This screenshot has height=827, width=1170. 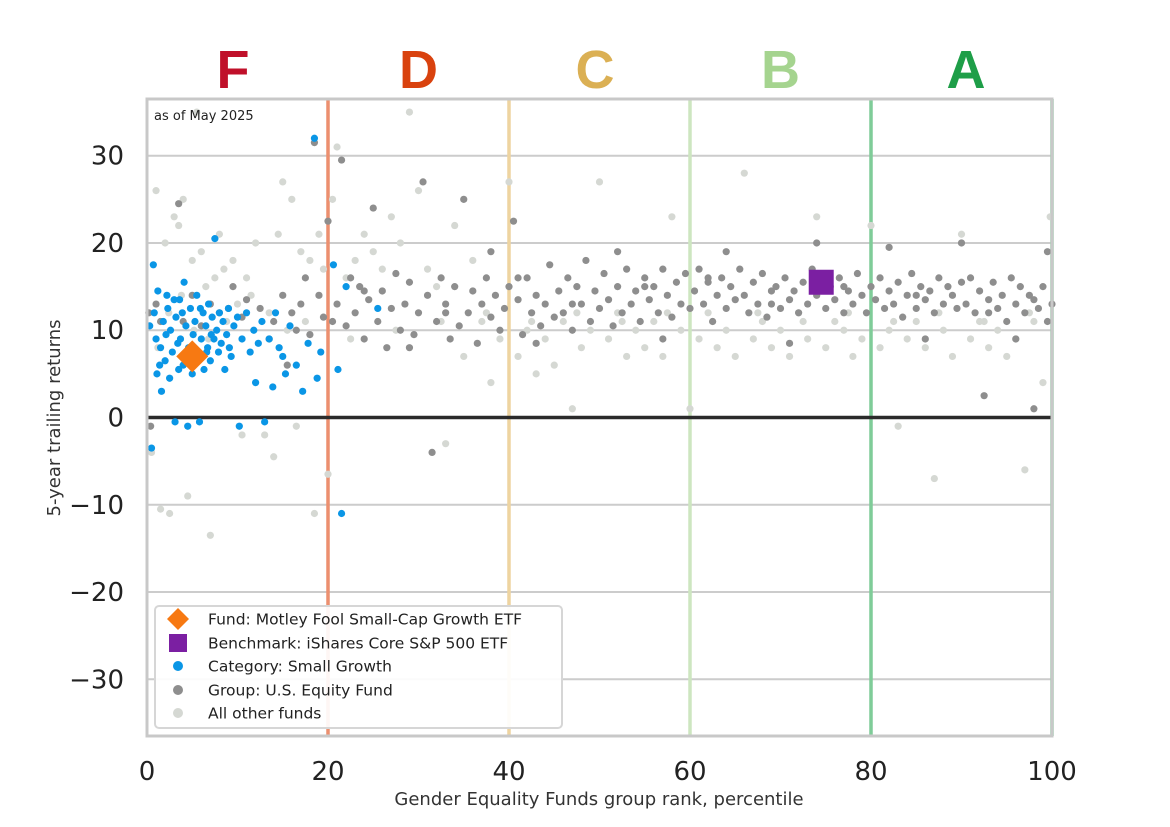 I want to click on grade-label: C, so click(x=594, y=70).